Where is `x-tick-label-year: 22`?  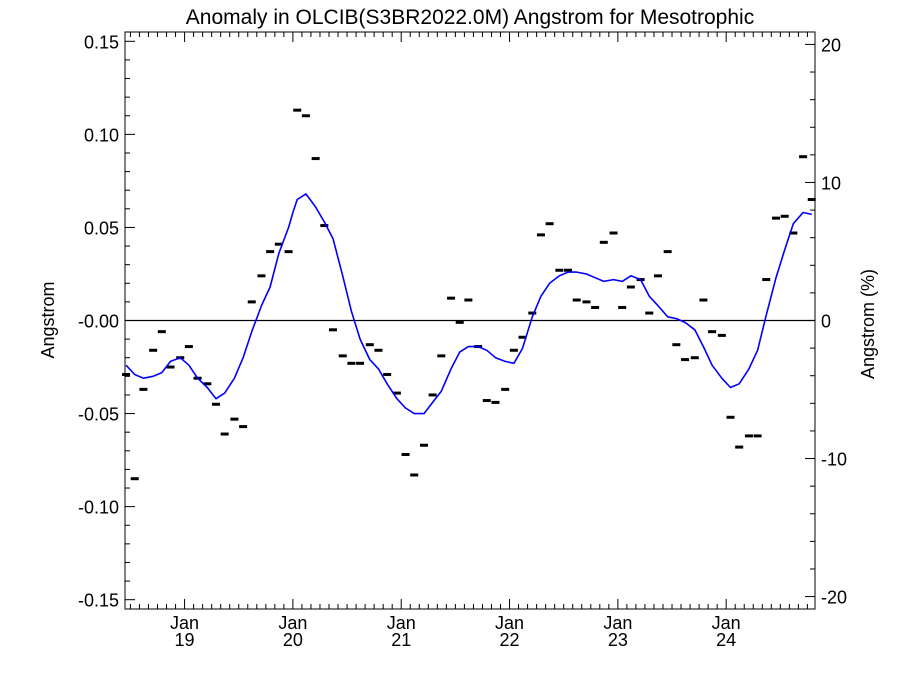
x-tick-label-year: 22 is located at coordinates (510, 640).